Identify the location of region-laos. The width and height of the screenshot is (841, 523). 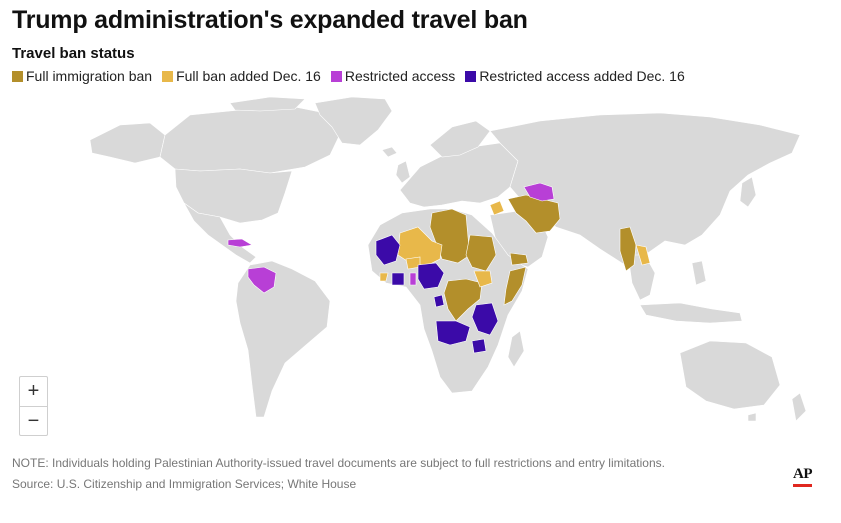
(643, 255).